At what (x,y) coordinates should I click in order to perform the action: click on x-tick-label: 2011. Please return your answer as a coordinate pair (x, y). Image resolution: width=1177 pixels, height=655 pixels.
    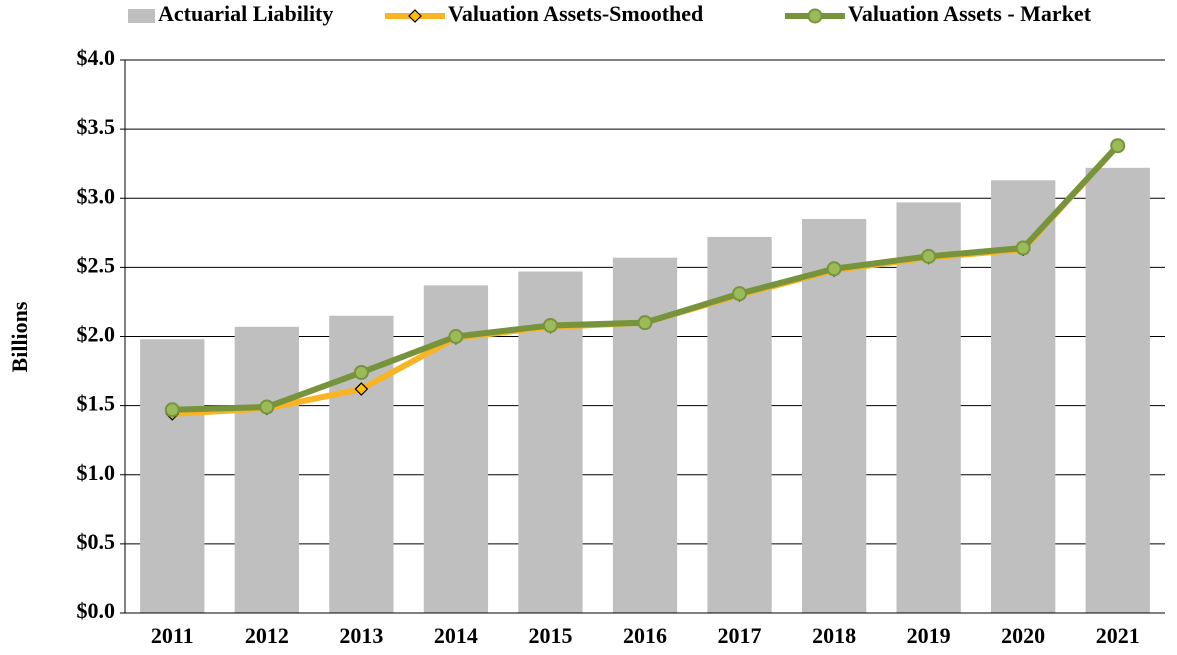
    Looking at the image, I should click on (172, 635).